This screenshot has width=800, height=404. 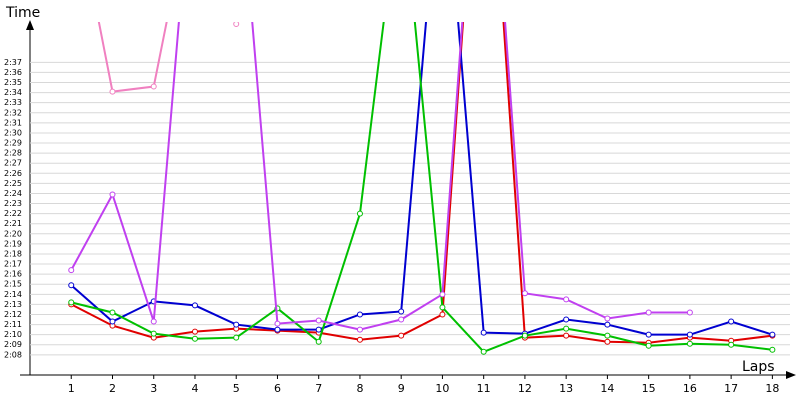 What do you see at coordinates (13, 122) in the screenshot?
I see `y-tick-label: 2:31` at bounding box center [13, 122].